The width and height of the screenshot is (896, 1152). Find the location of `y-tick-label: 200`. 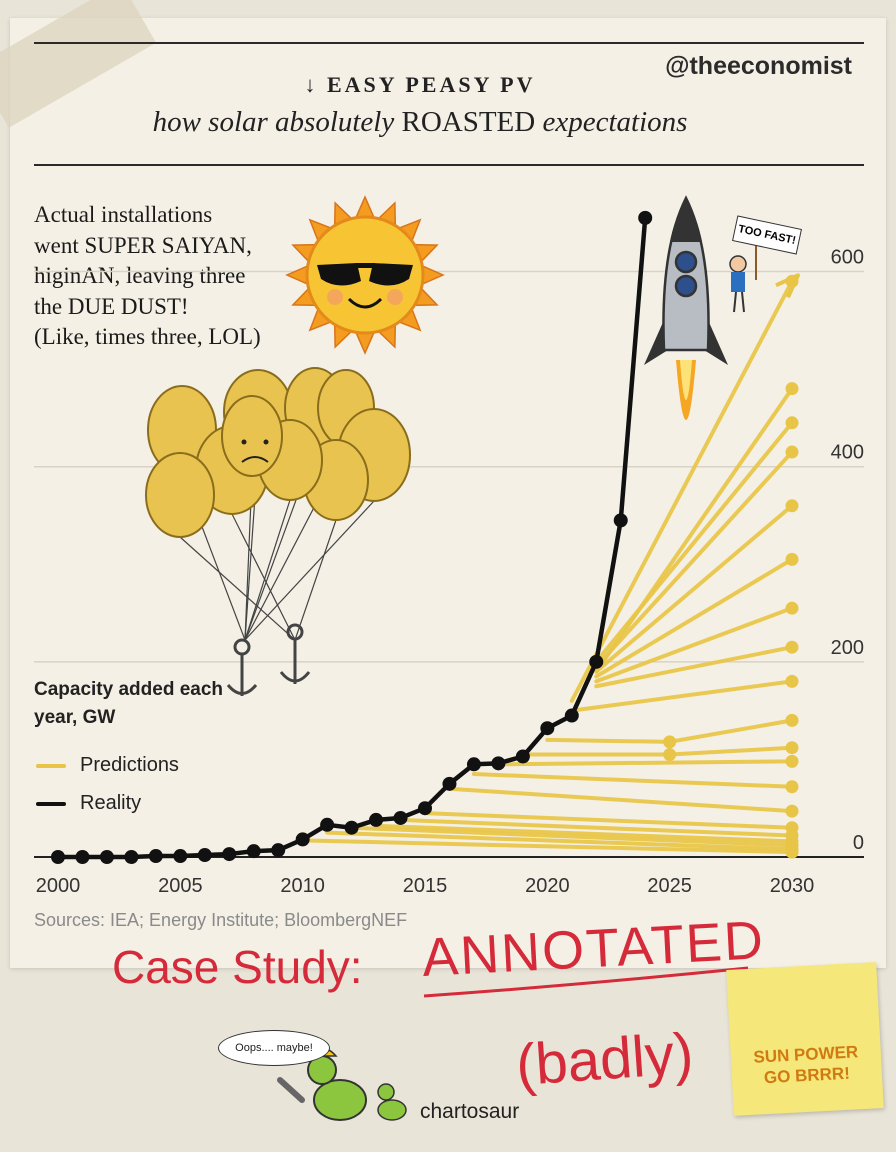

y-tick-label: 200 is located at coordinates (847, 648).